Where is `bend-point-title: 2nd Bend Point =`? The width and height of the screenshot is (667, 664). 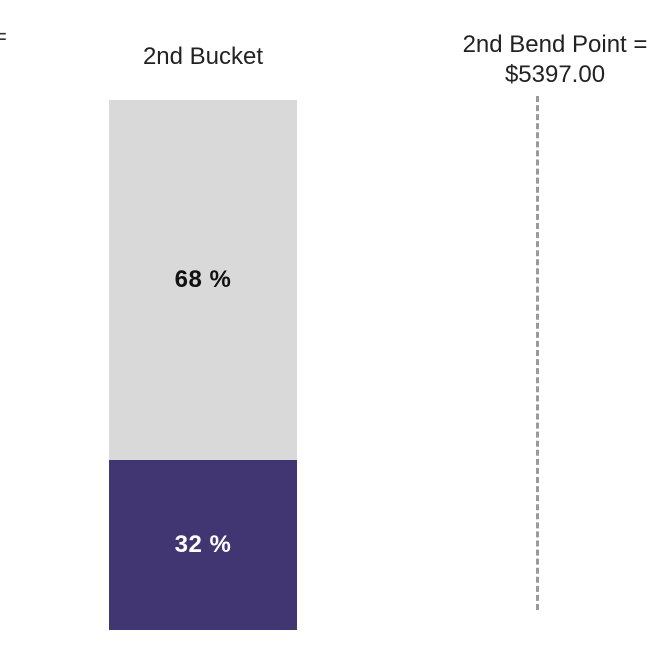
bend-point-title: 2nd Bend Point = is located at coordinates (555, 44).